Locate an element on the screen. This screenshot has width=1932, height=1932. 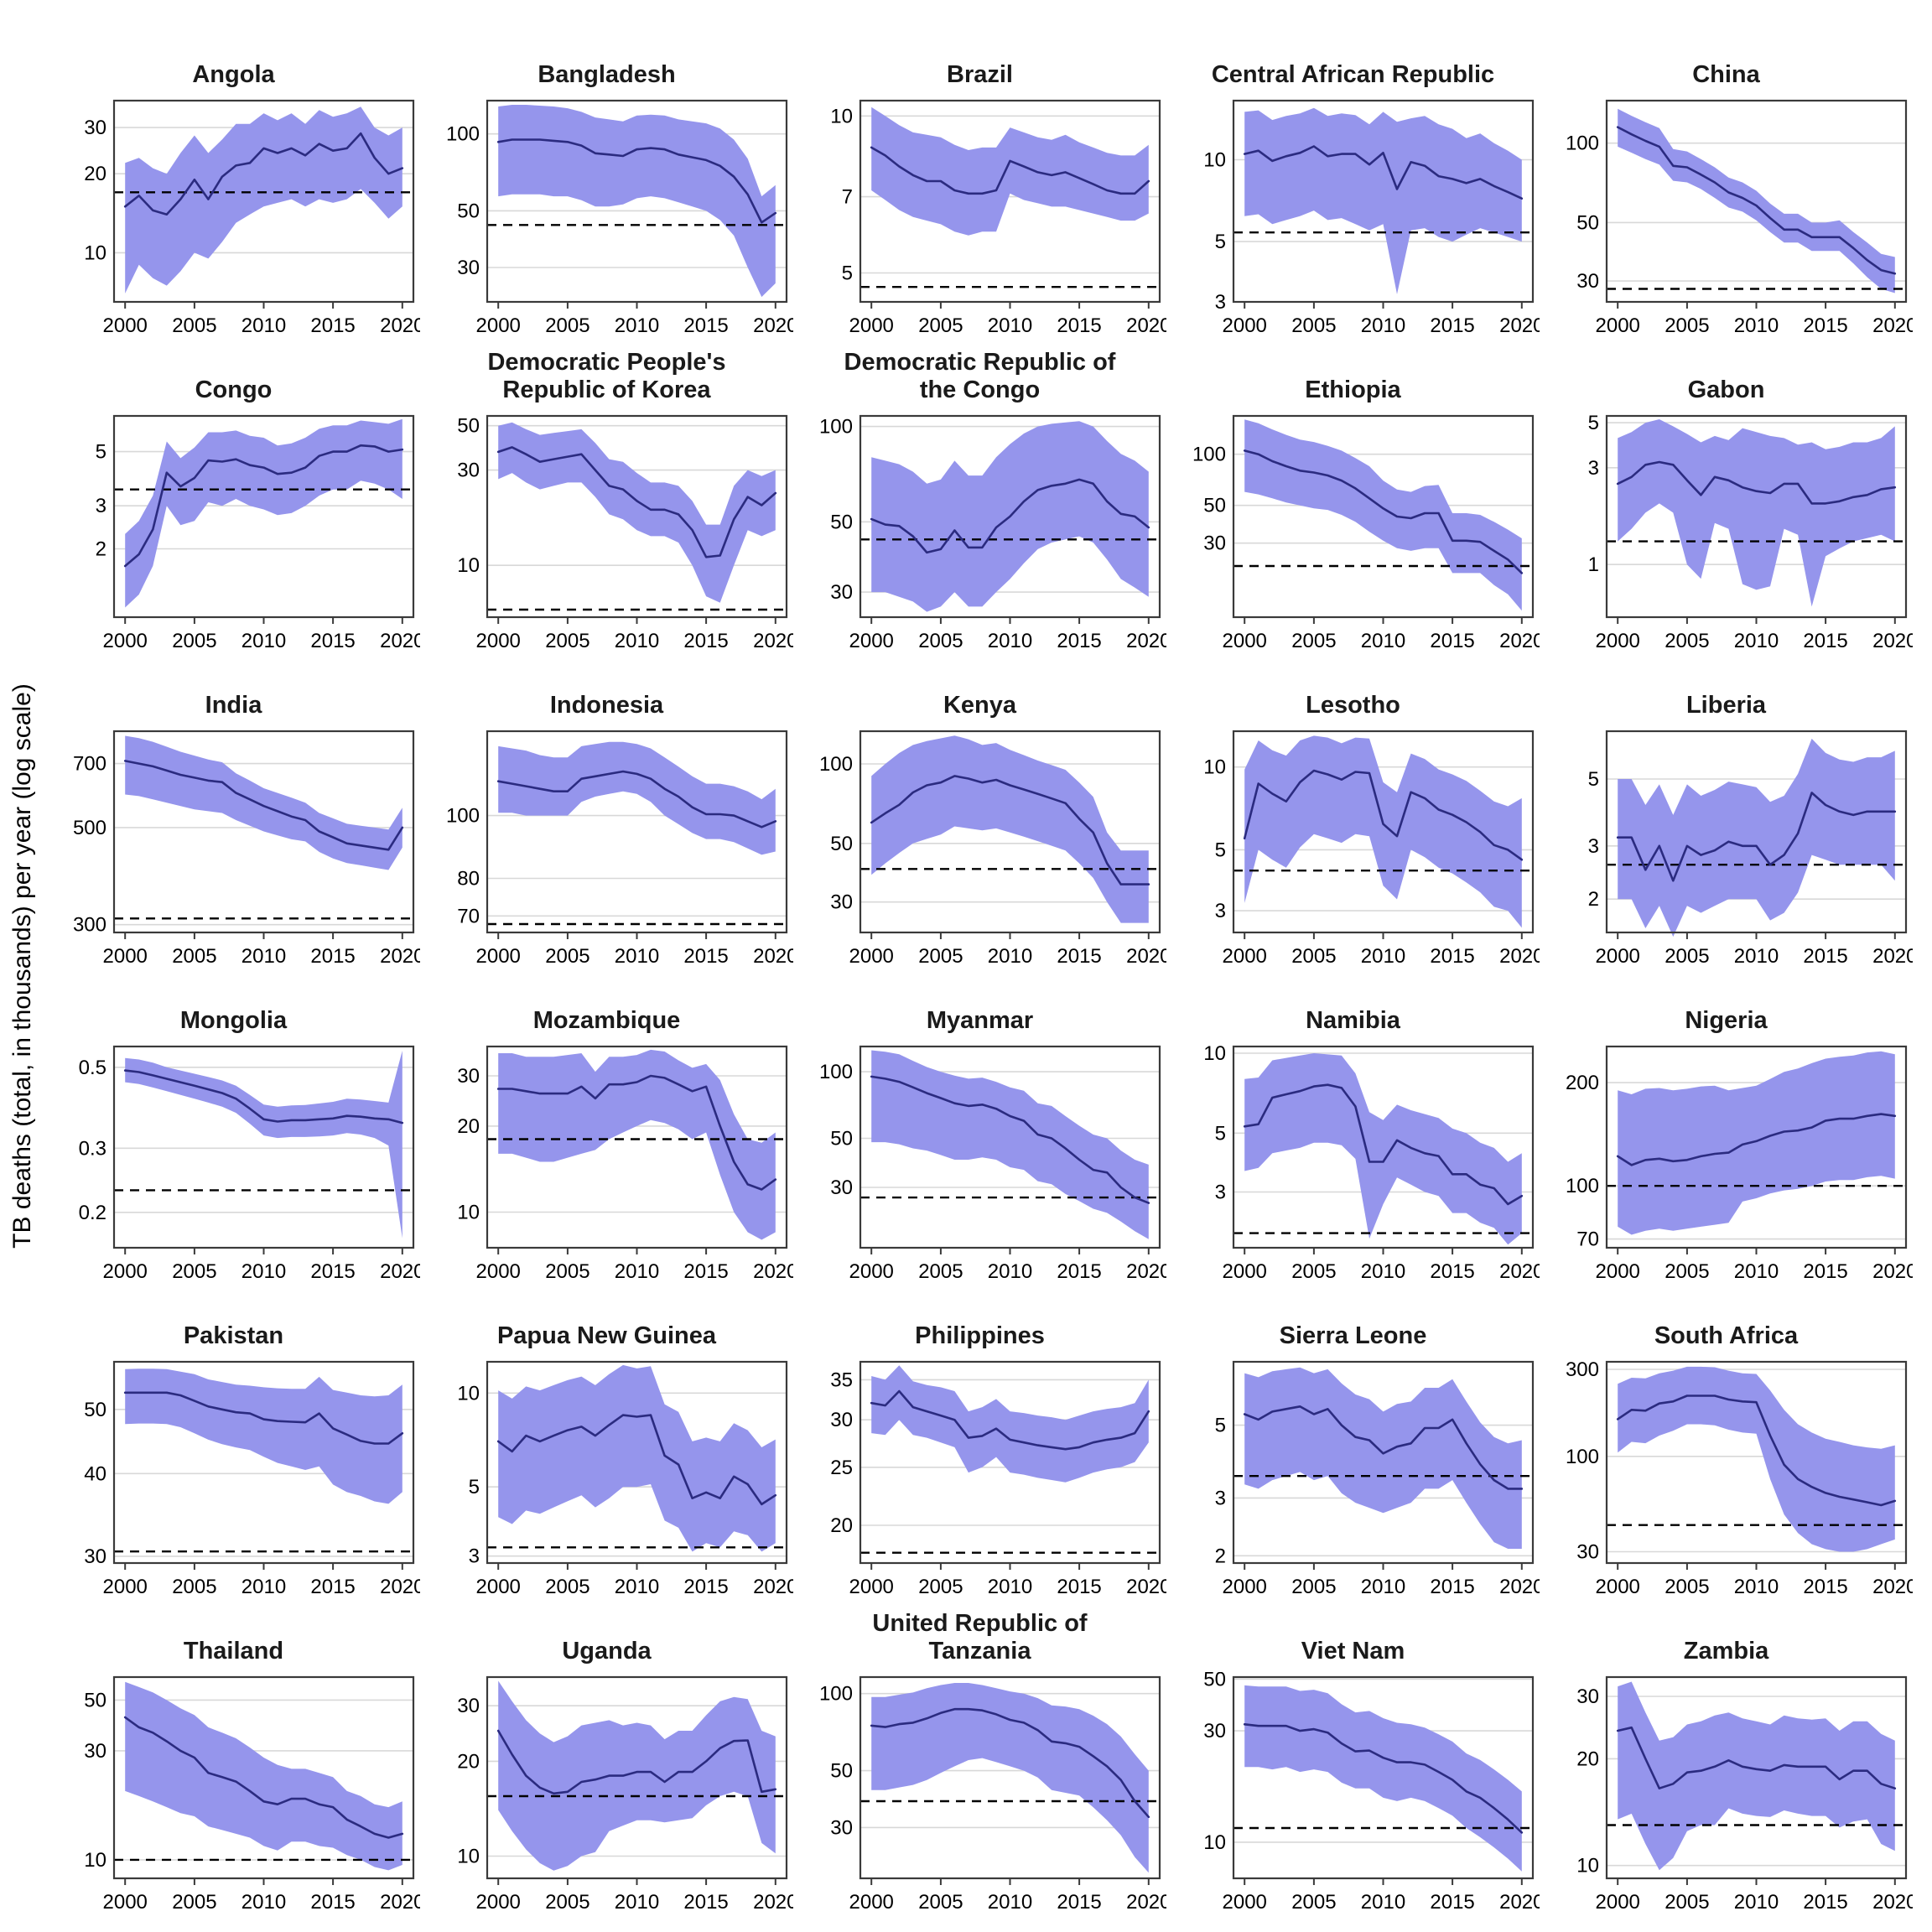
facet-plot: 5 7 10 2000 2005 2010 2015 2020 is located at coordinates (998, 218).